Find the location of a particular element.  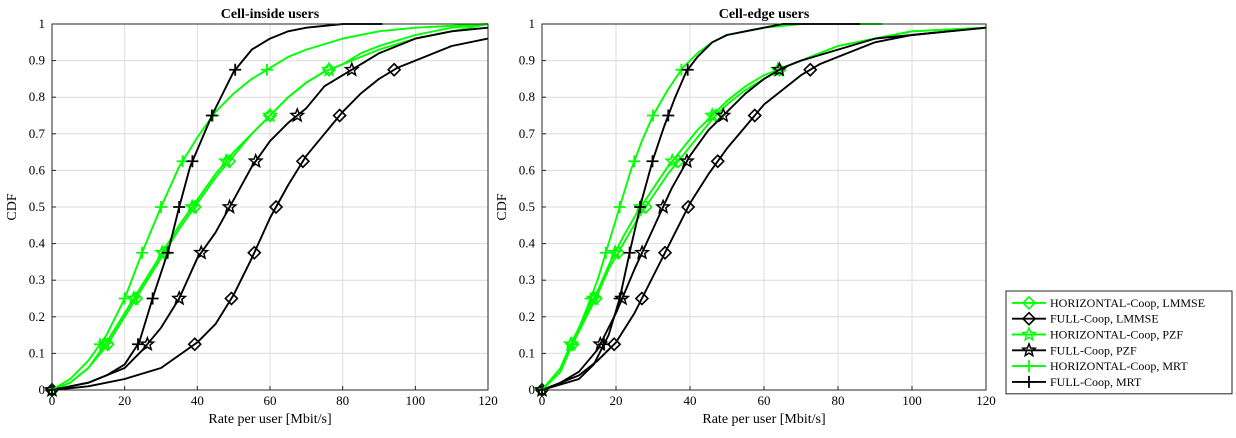

legend-entry: FULL-Coop, PZF is located at coordinates (1074, 349).